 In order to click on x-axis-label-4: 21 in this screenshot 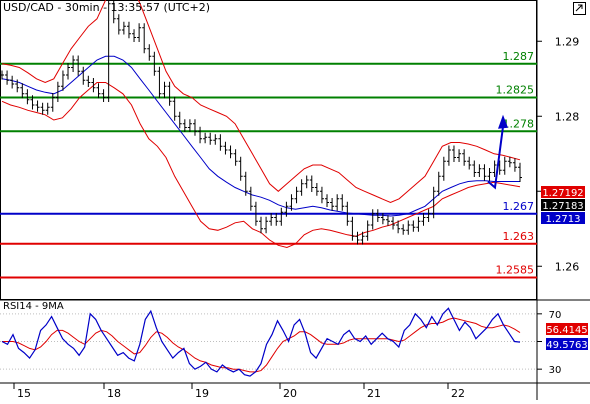, I will do `click(374, 393)`.